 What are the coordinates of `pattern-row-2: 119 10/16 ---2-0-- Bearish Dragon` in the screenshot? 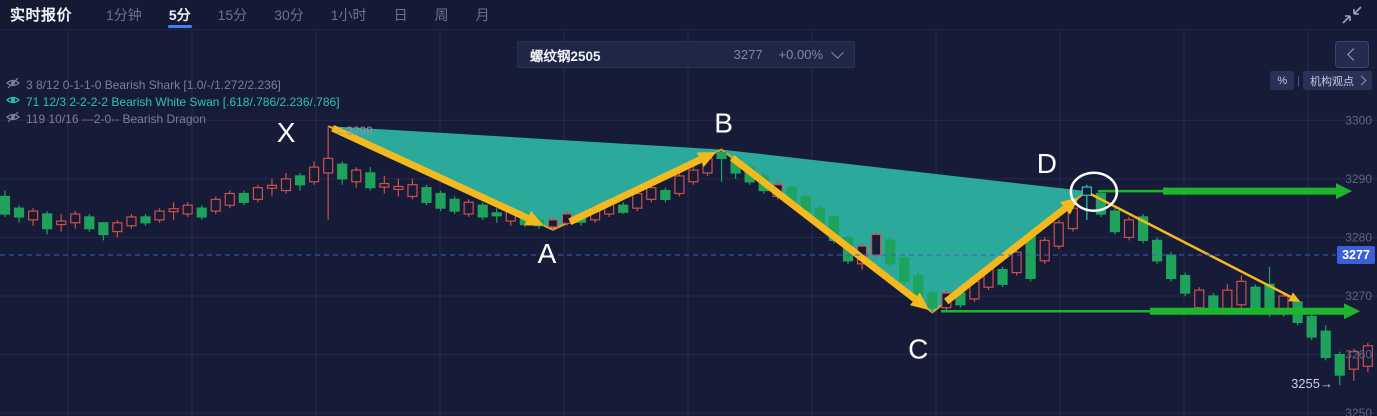 It's located at (173, 118).